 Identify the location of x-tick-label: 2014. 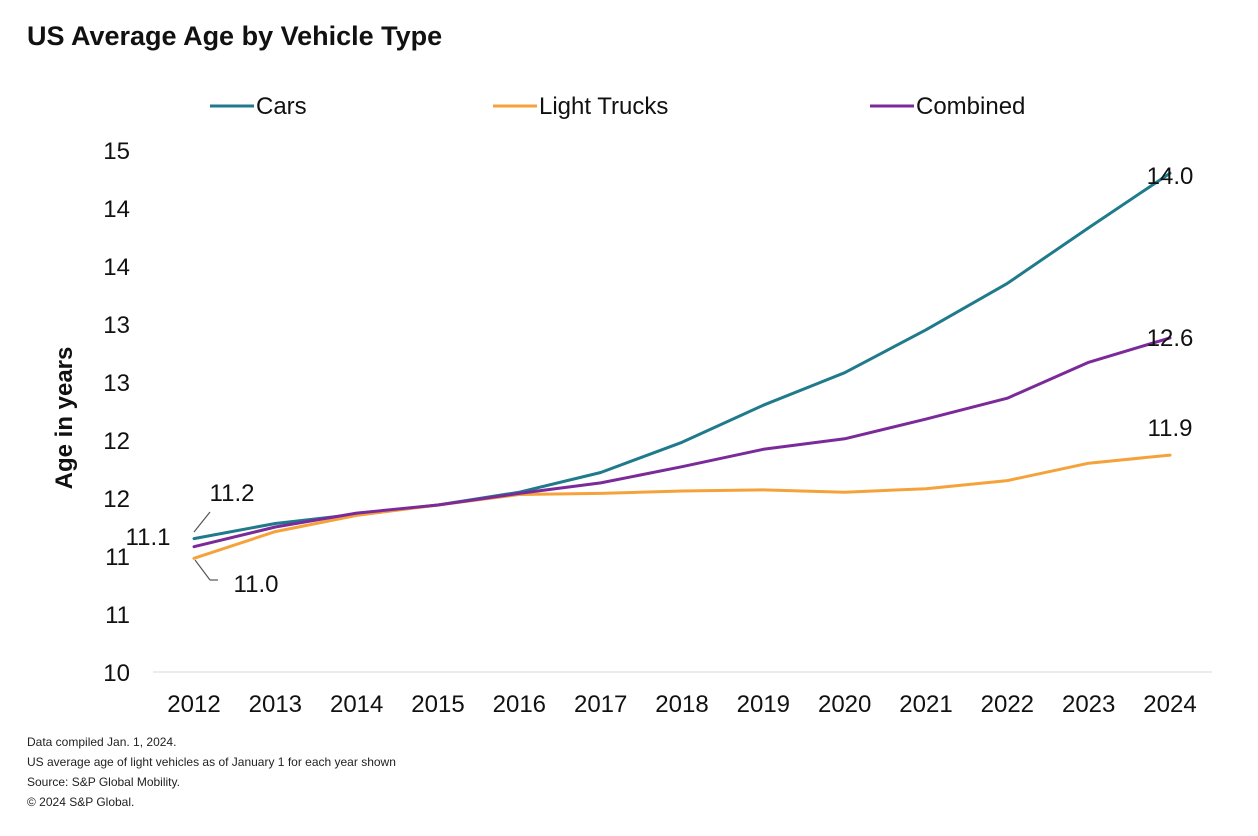
(356, 704).